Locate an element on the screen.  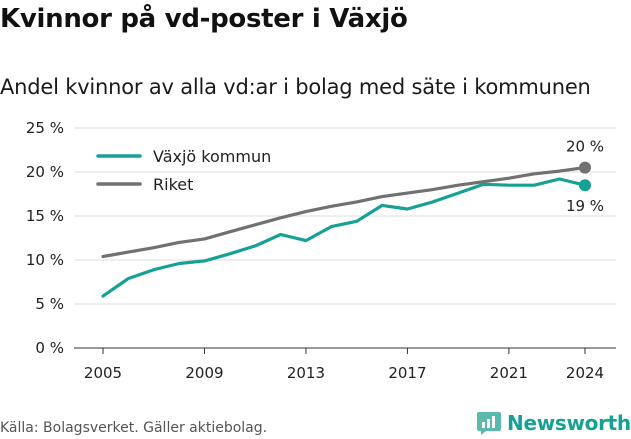
legend-label: Riket is located at coordinates (173, 184).